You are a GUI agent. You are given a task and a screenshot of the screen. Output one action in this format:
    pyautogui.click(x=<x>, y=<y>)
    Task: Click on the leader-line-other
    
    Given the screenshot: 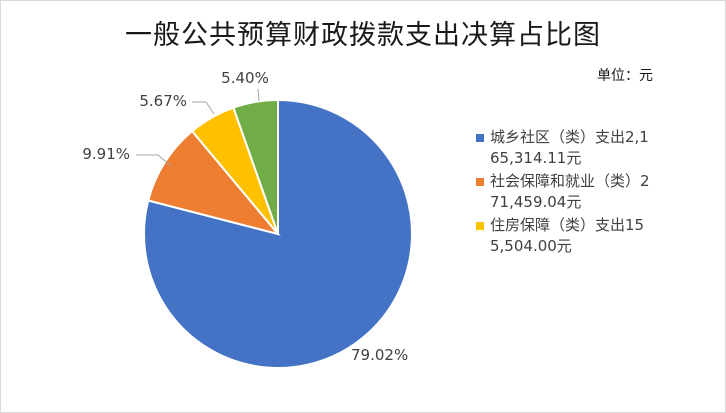 What is the action you would take?
    pyautogui.click(x=258, y=95)
    